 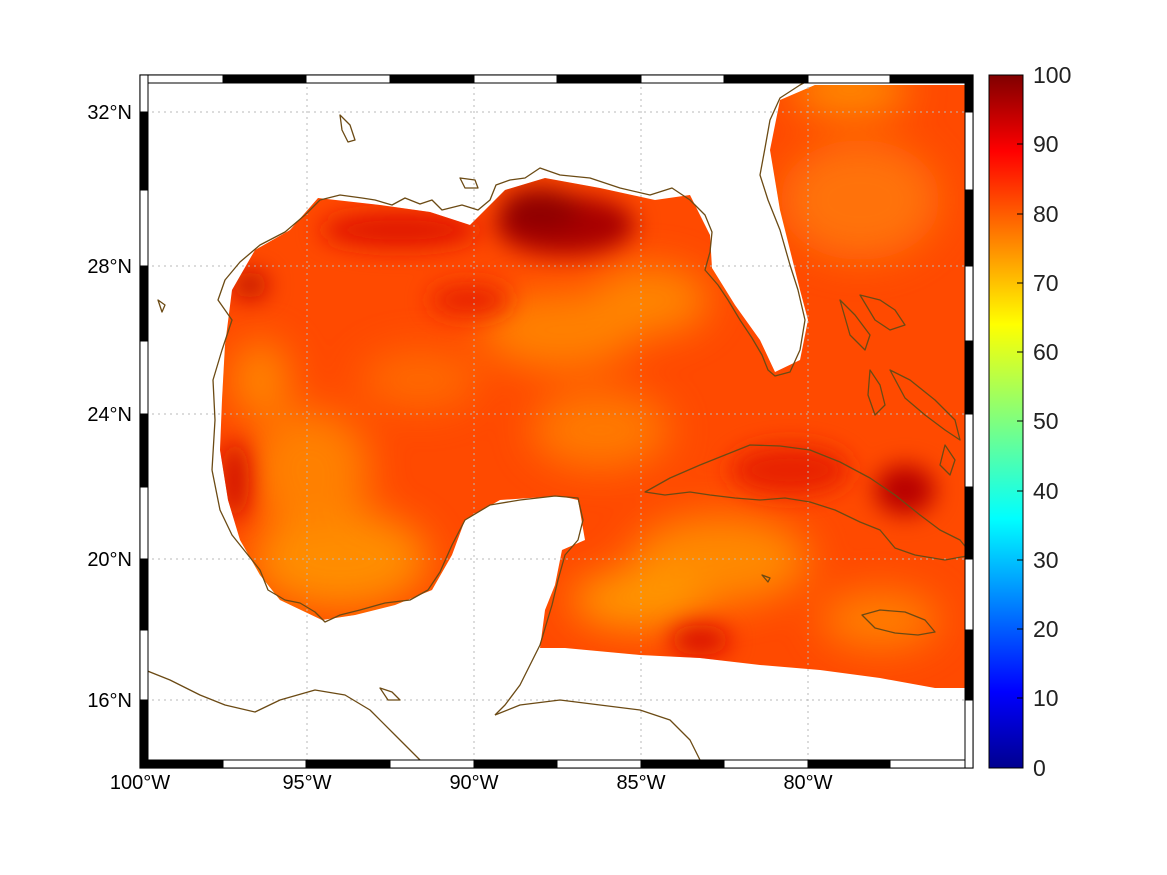 I want to click on lat-label-32n: 32°N, so click(x=109, y=113).